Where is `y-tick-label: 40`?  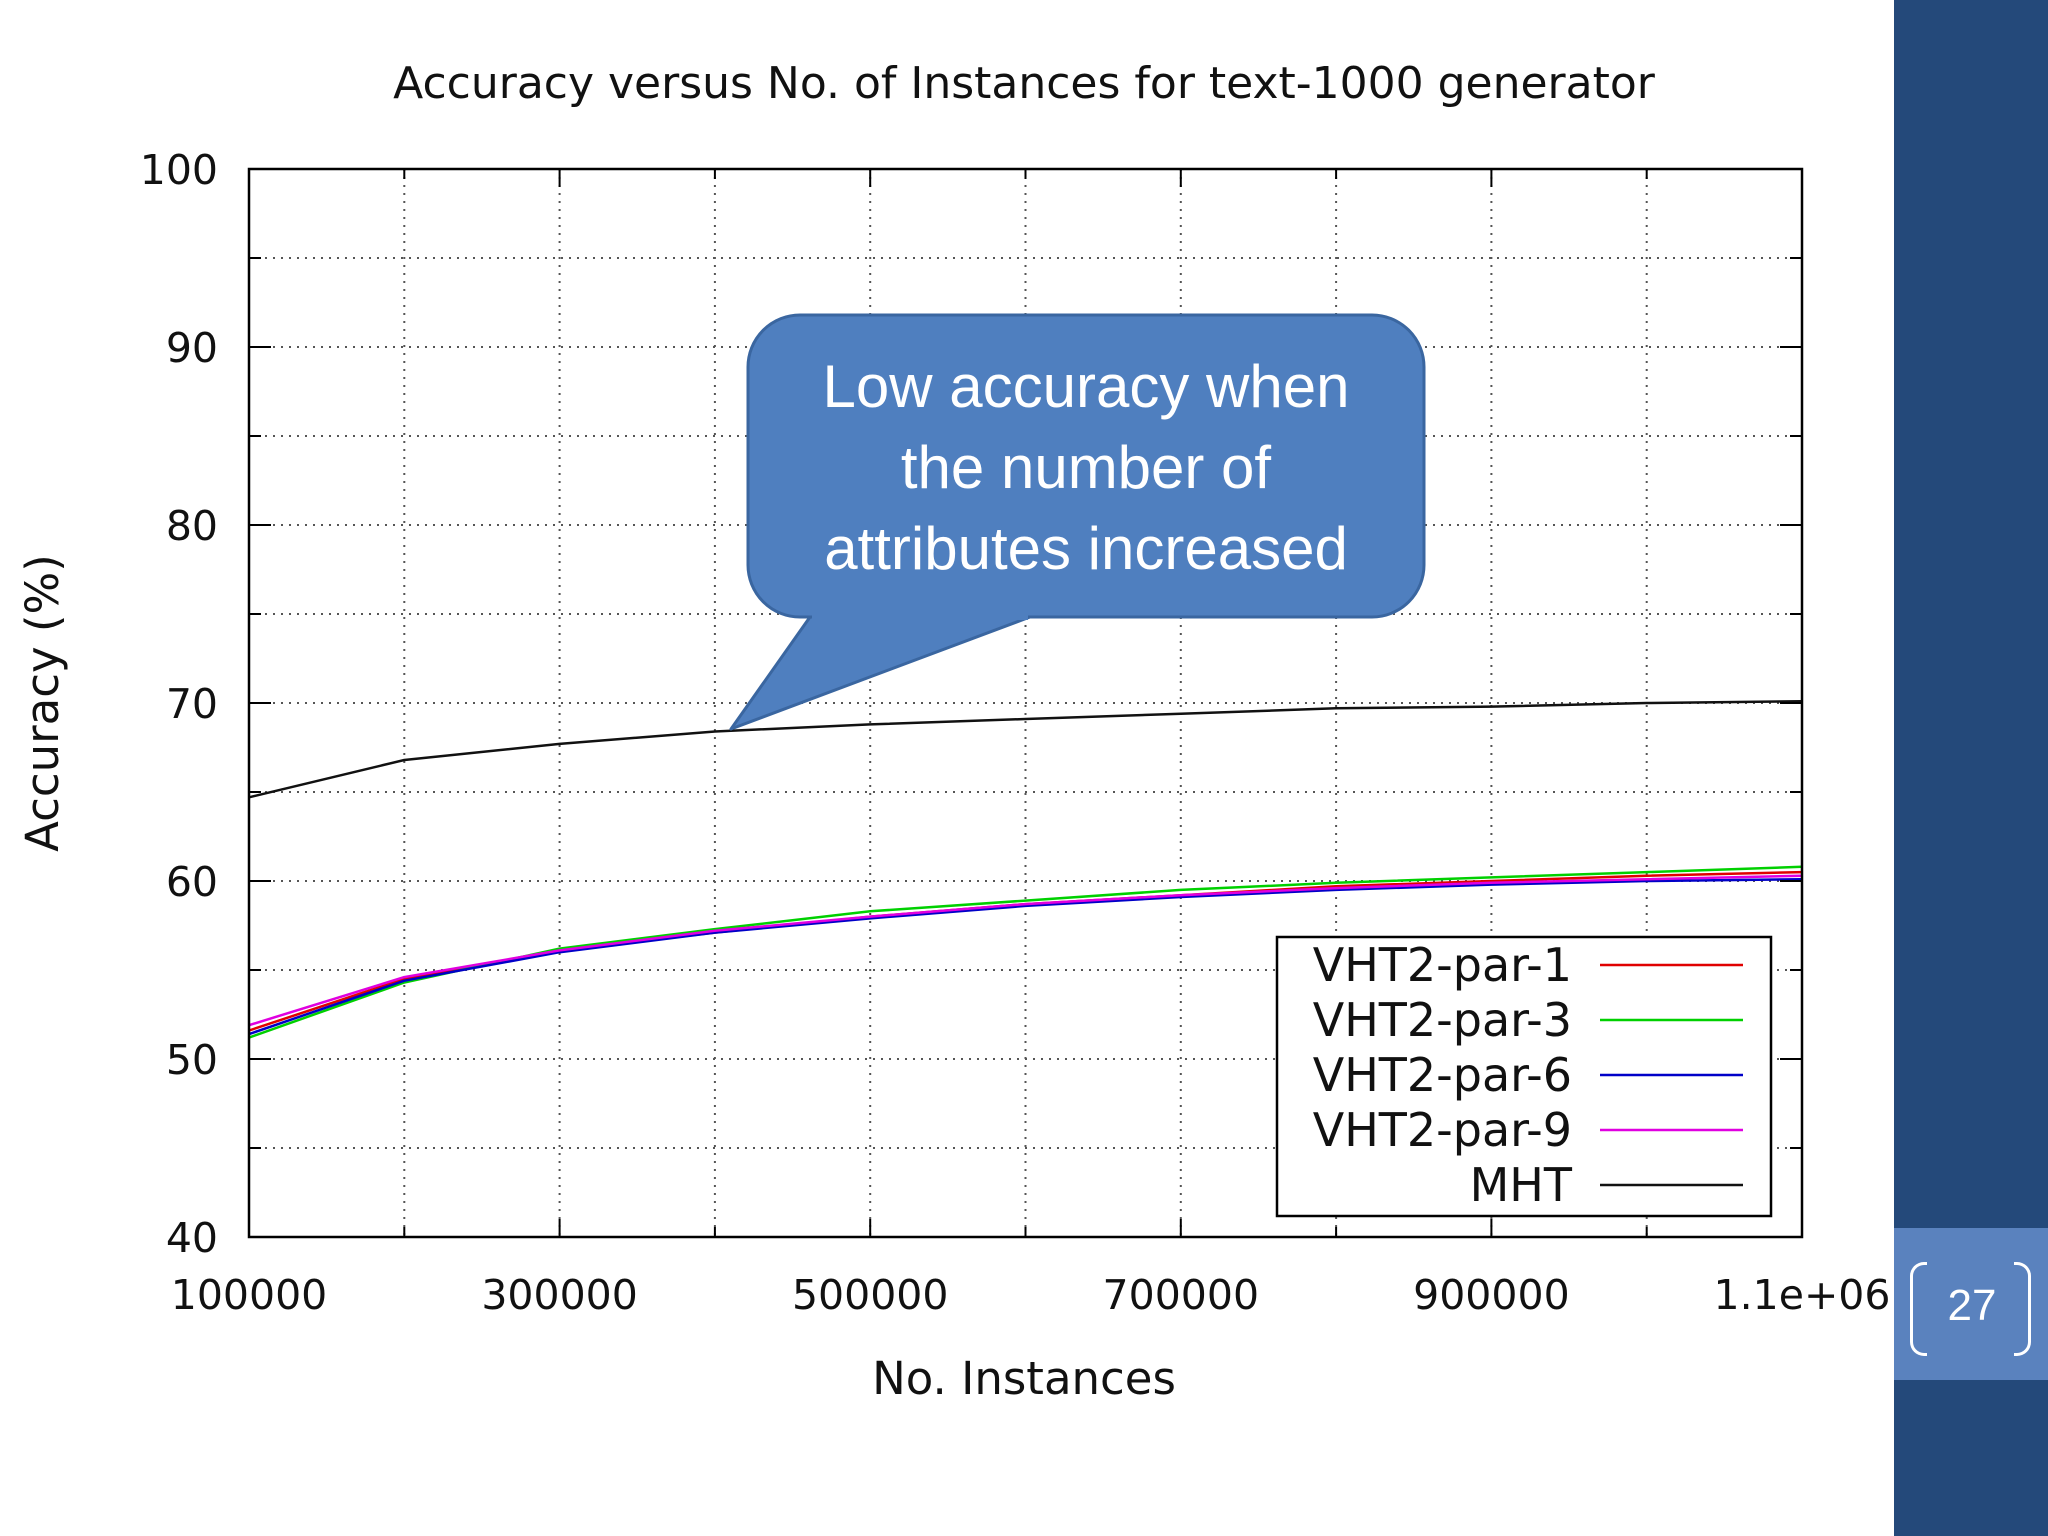 y-tick-label: 40 is located at coordinates (192, 1238).